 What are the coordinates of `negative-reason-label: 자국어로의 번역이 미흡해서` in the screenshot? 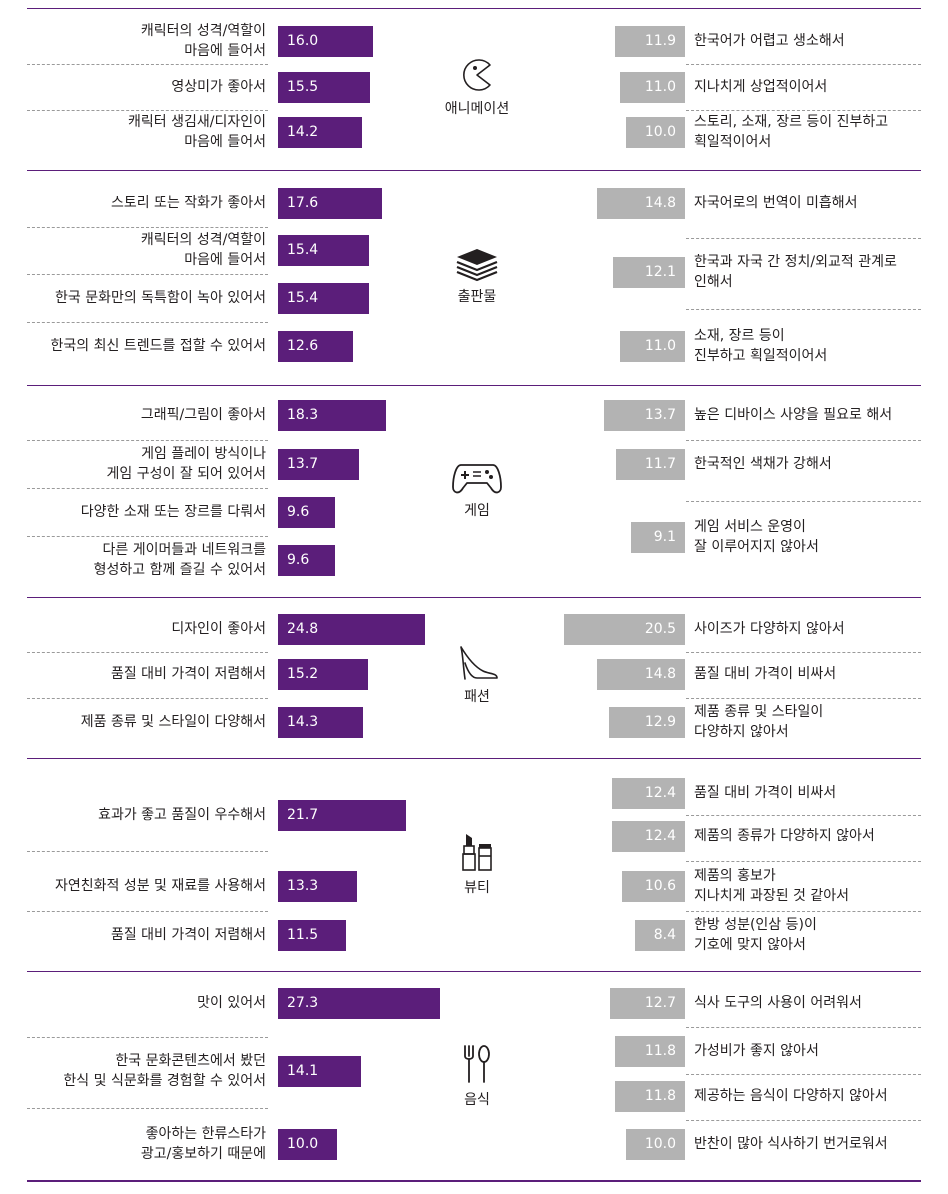 It's located at (776, 203).